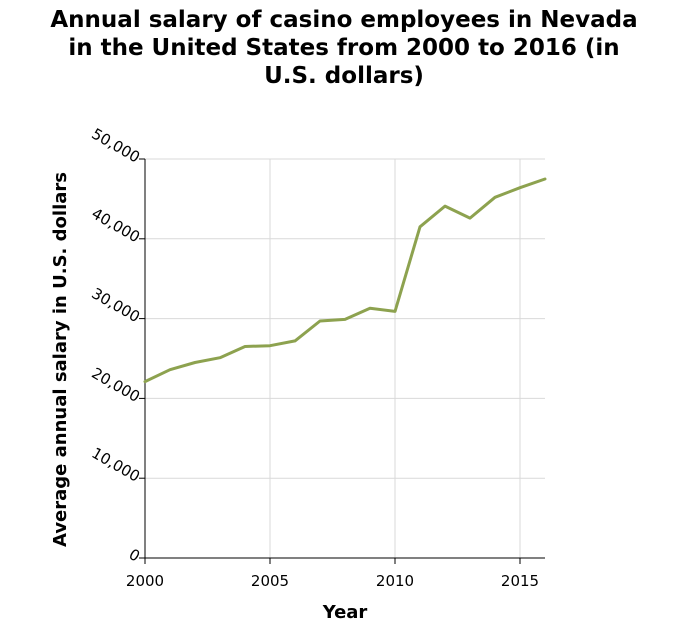  Describe the element at coordinates (395, 581) in the screenshot. I see `x-tick-label-2: 2010` at that location.